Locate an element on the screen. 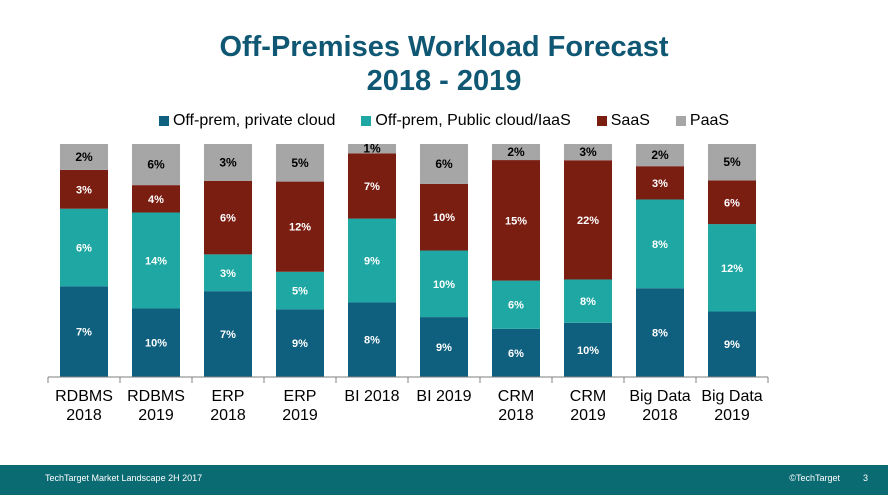 This screenshot has height=495, width=888. legend-label: Off-prem, Public cloud/IaaS is located at coordinates (473, 120).